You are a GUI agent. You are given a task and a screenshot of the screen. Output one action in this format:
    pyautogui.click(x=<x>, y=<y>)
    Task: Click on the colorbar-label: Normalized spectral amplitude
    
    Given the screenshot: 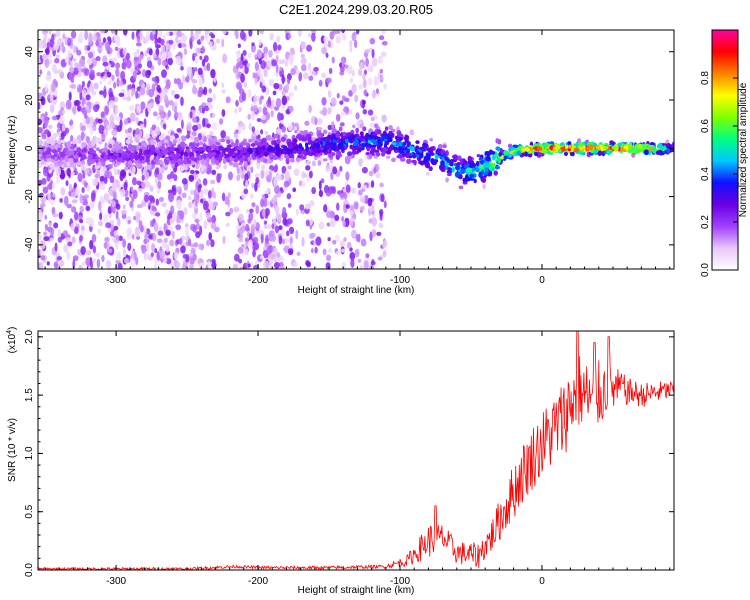 What is the action you would take?
    pyautogui.click(x=743, y=149)
    